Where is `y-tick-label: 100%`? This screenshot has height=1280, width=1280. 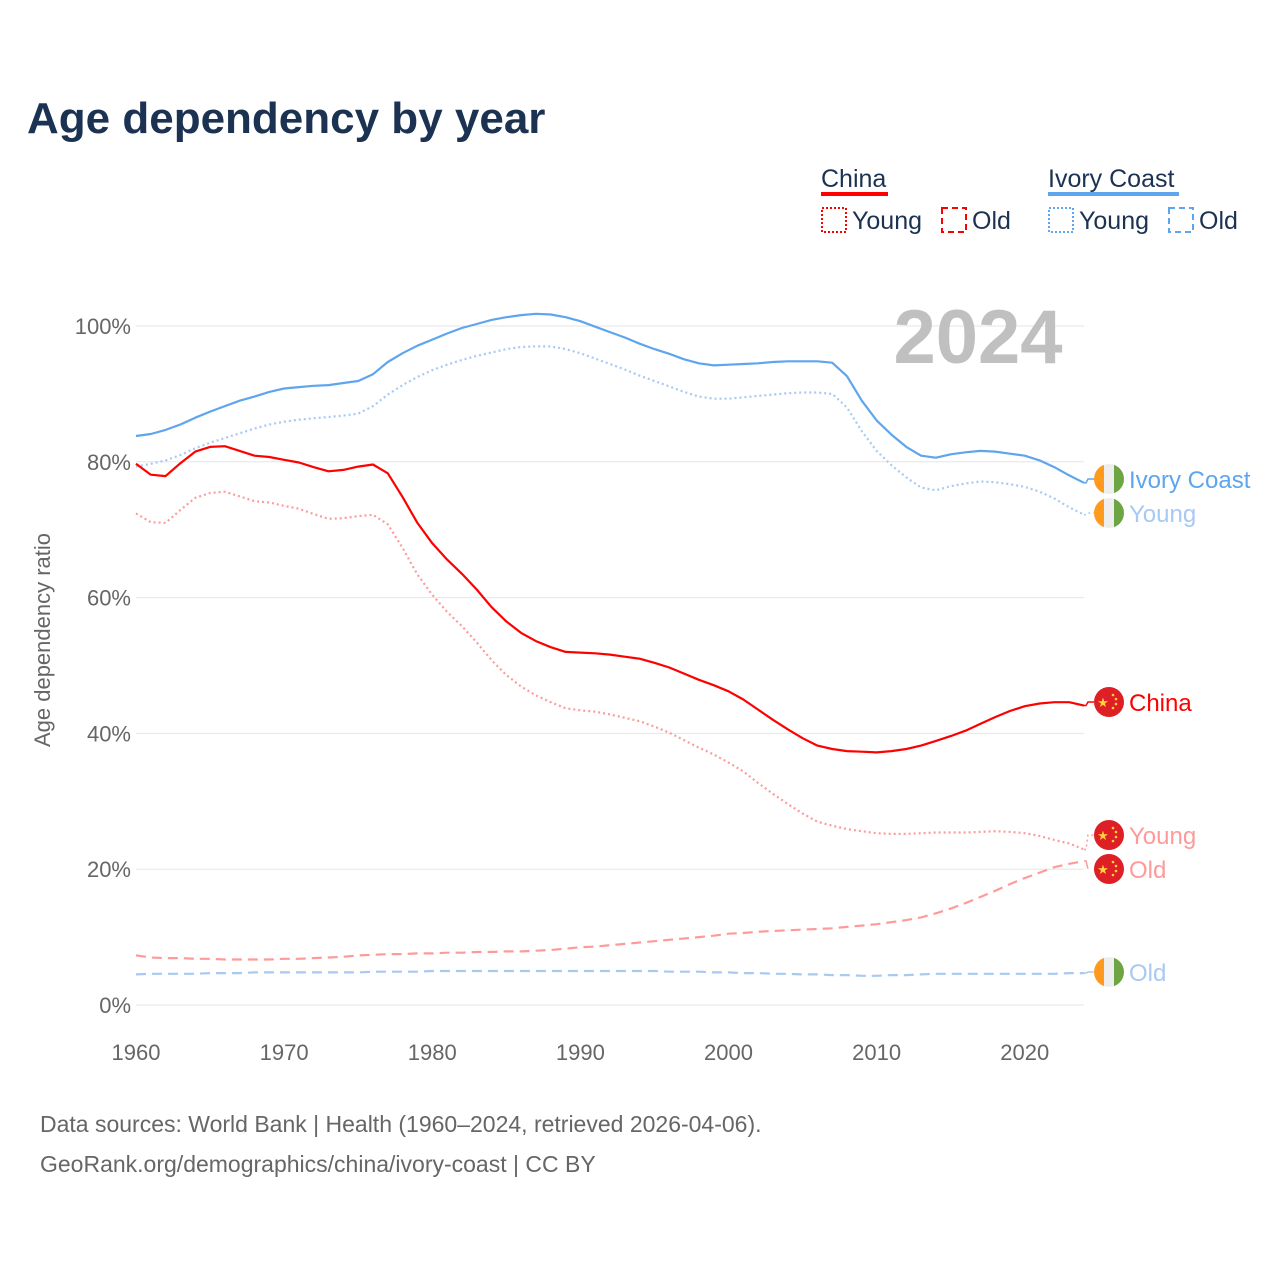 y-tick-label: 100% is located at coordinates (103, 326).